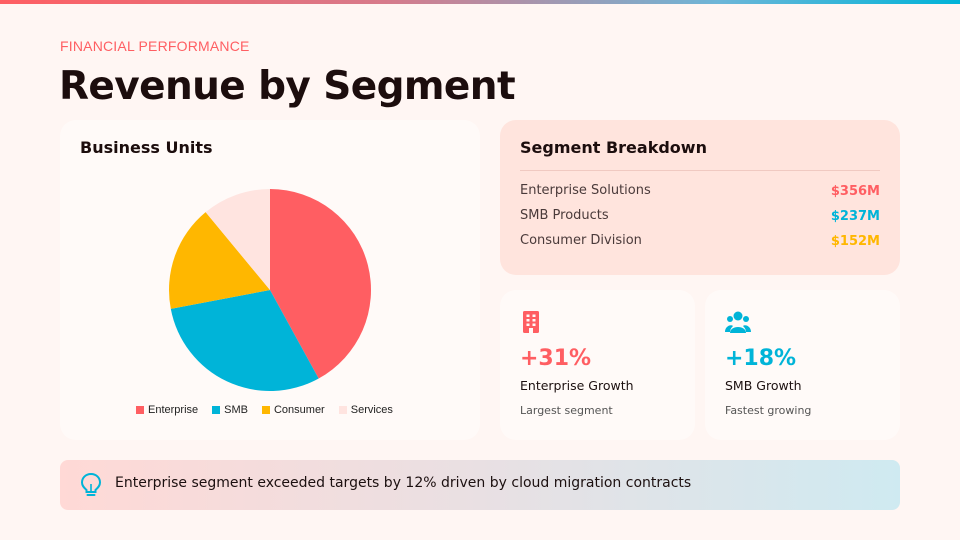 The height and width of the screenshot is (540, 960). I want to click on smb-growth-card: +18% SMB Growth Fastest growing, so click(802, 365).